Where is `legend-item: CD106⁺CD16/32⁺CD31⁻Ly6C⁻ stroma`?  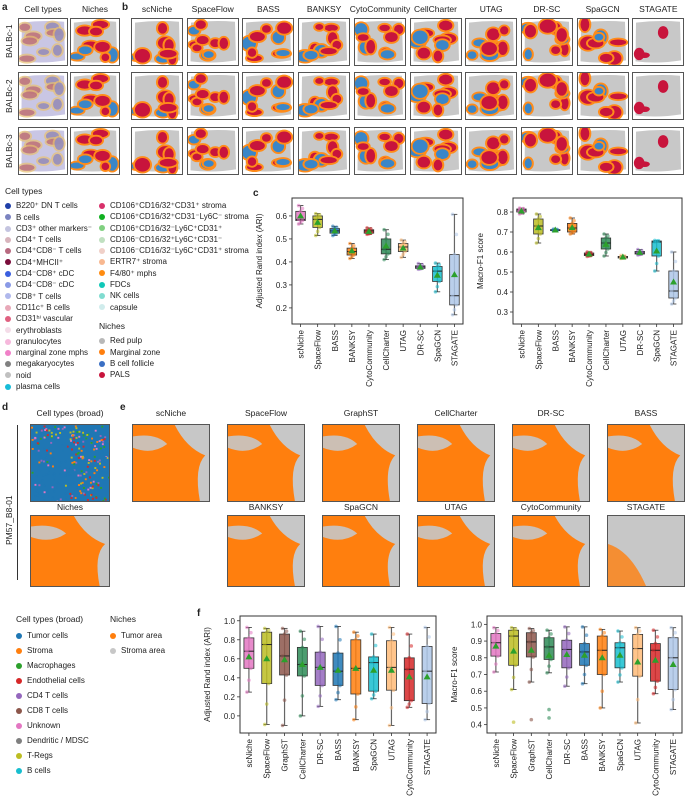
legend-item: CD106⁺CD16/32⁺CD31⁻Ly6C⁻ stroma is located at coordinates (174, 216).